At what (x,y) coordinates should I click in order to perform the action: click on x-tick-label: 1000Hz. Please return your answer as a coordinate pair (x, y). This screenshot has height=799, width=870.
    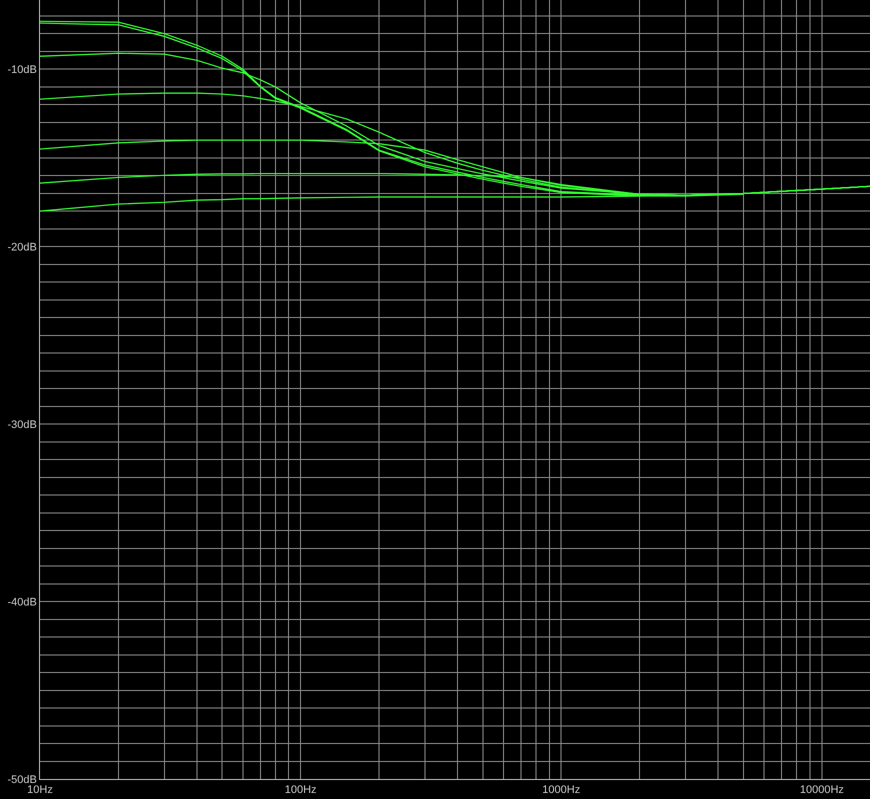
    Looking at the image, I should click on (561, 790).